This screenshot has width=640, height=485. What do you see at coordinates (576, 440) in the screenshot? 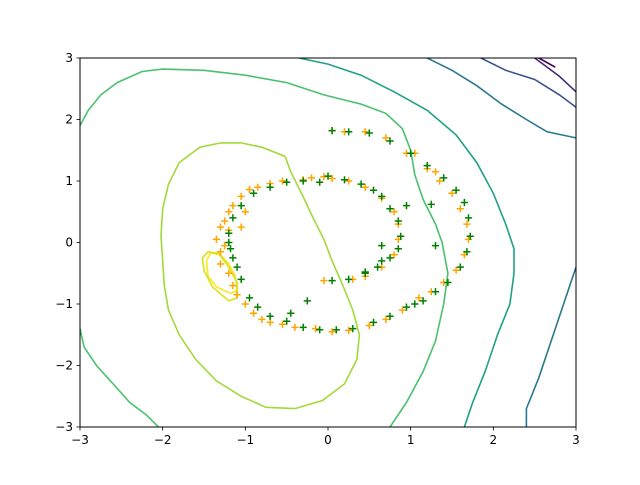
I see `x-tick-label-6: 3` at bounding box center [576, 440].